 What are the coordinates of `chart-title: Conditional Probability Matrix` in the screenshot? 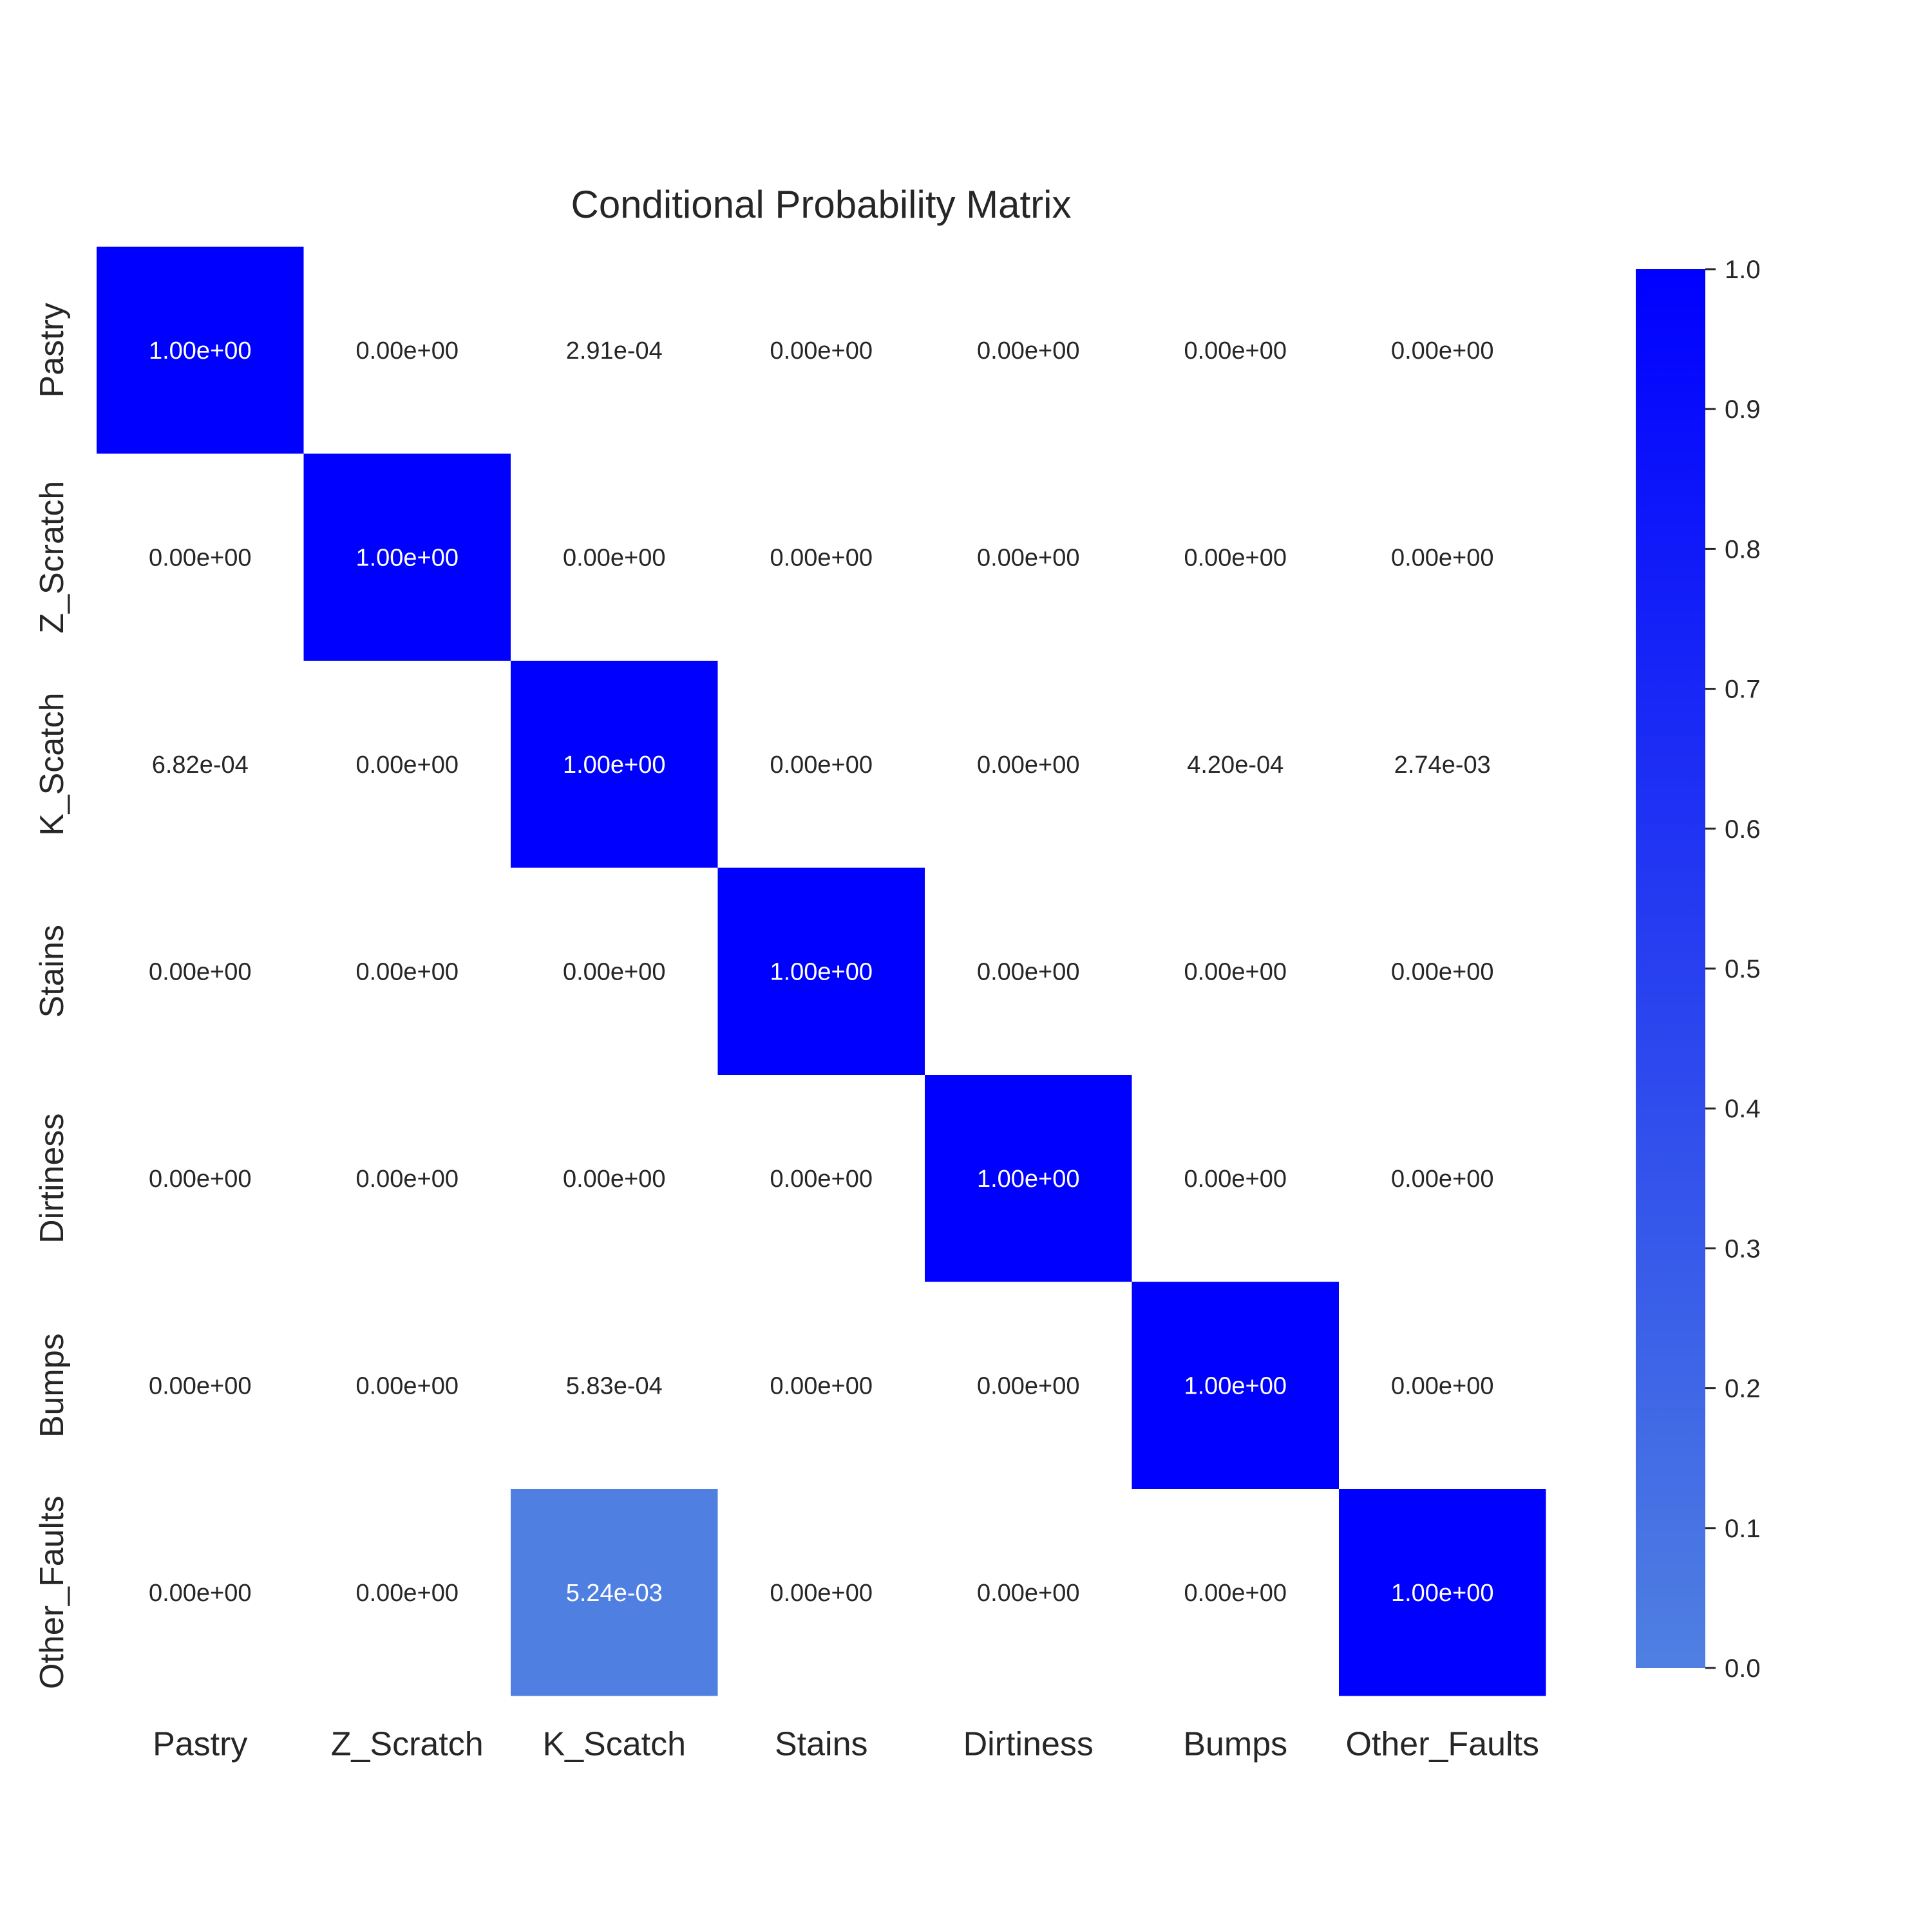 It's located at (821, 205).